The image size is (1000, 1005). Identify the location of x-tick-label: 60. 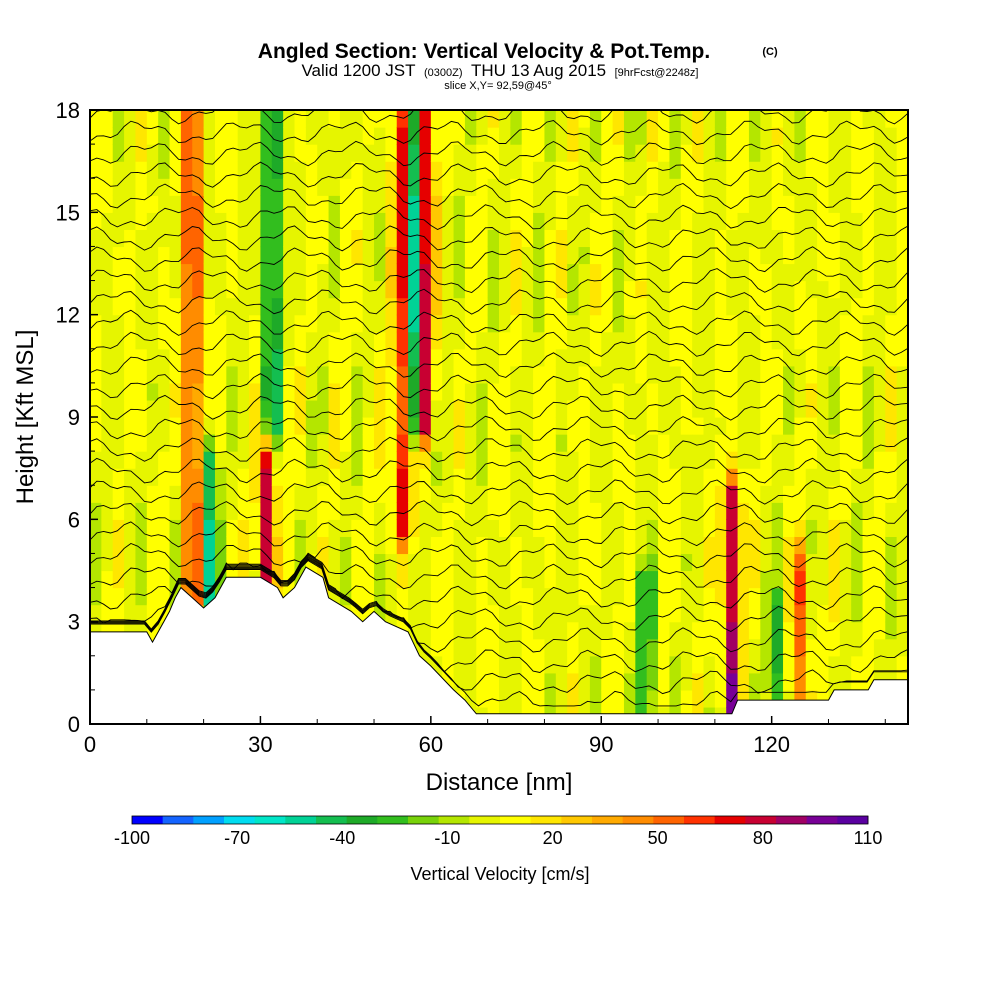
(431, 744).